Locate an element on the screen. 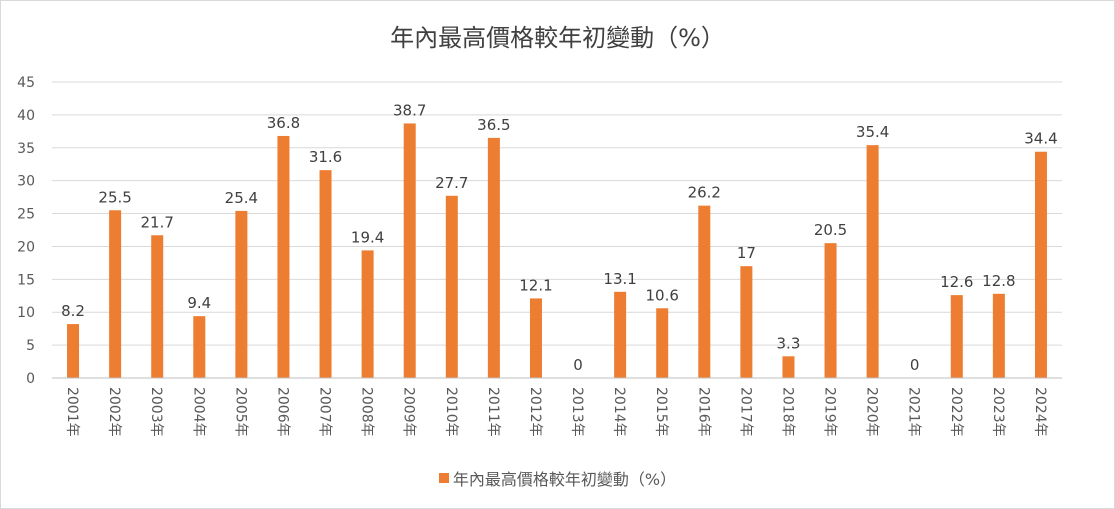 The width and height of the screenshot is (1115, 509). legend-swatch is located at coordinates (443, 478).